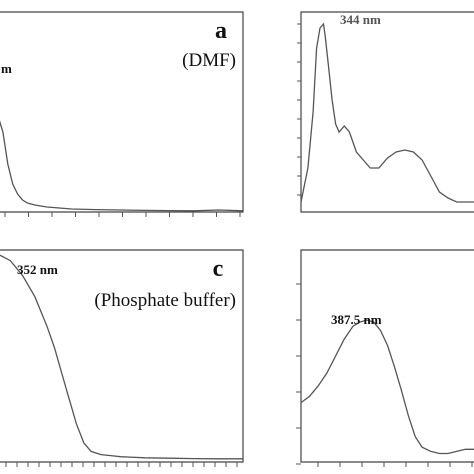 Image resolution: width=474 pixels, height=474 pixels. What do you see at coordinates (218, 269) in the screenshot?
I see `panel-c-letter: c` at bounding box center [218, 269].